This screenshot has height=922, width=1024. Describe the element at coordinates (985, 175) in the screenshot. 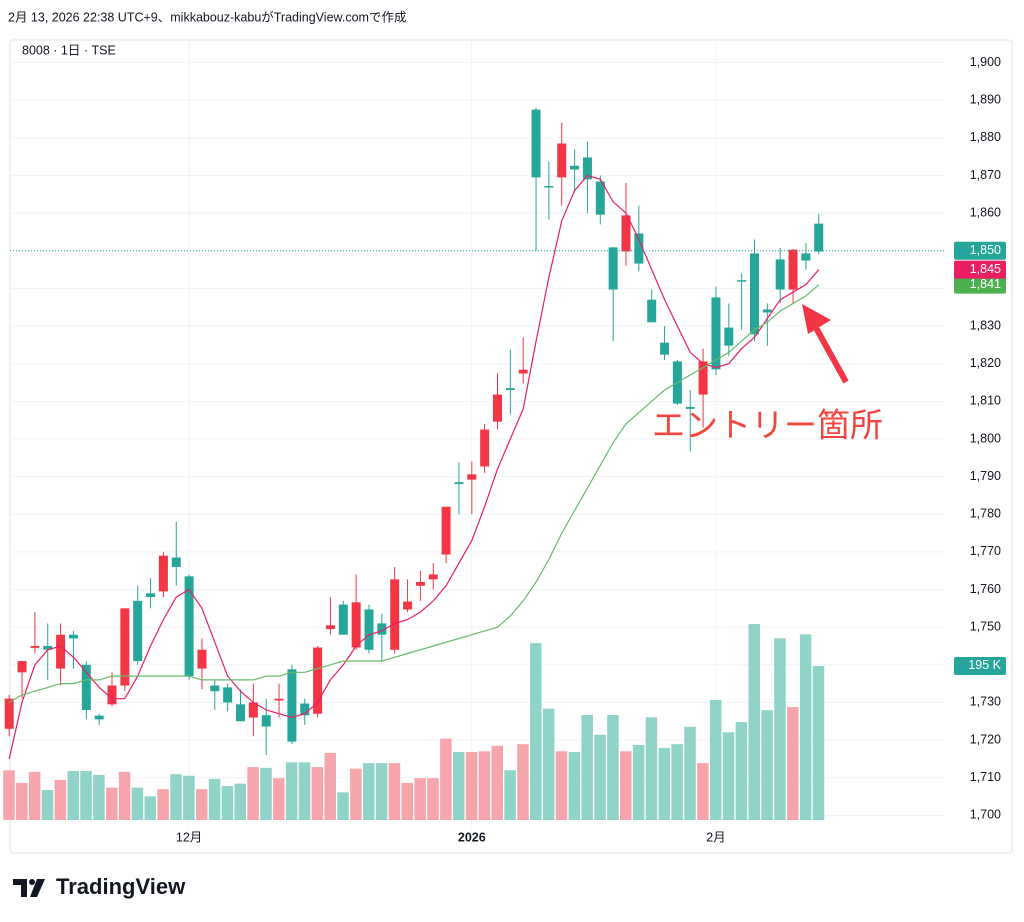

I see `y-tick-label: 1,870` at that location.